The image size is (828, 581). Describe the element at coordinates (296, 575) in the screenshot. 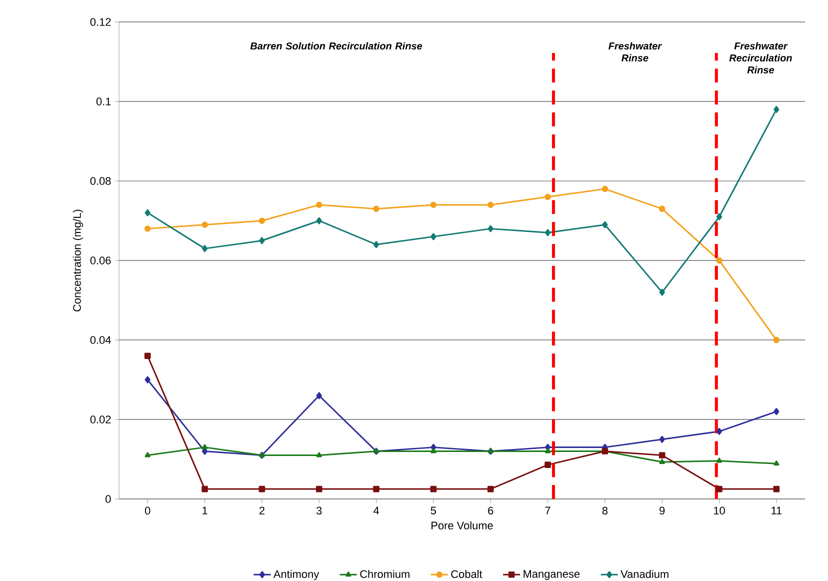

I see `legend-label: Antimony` at that location.